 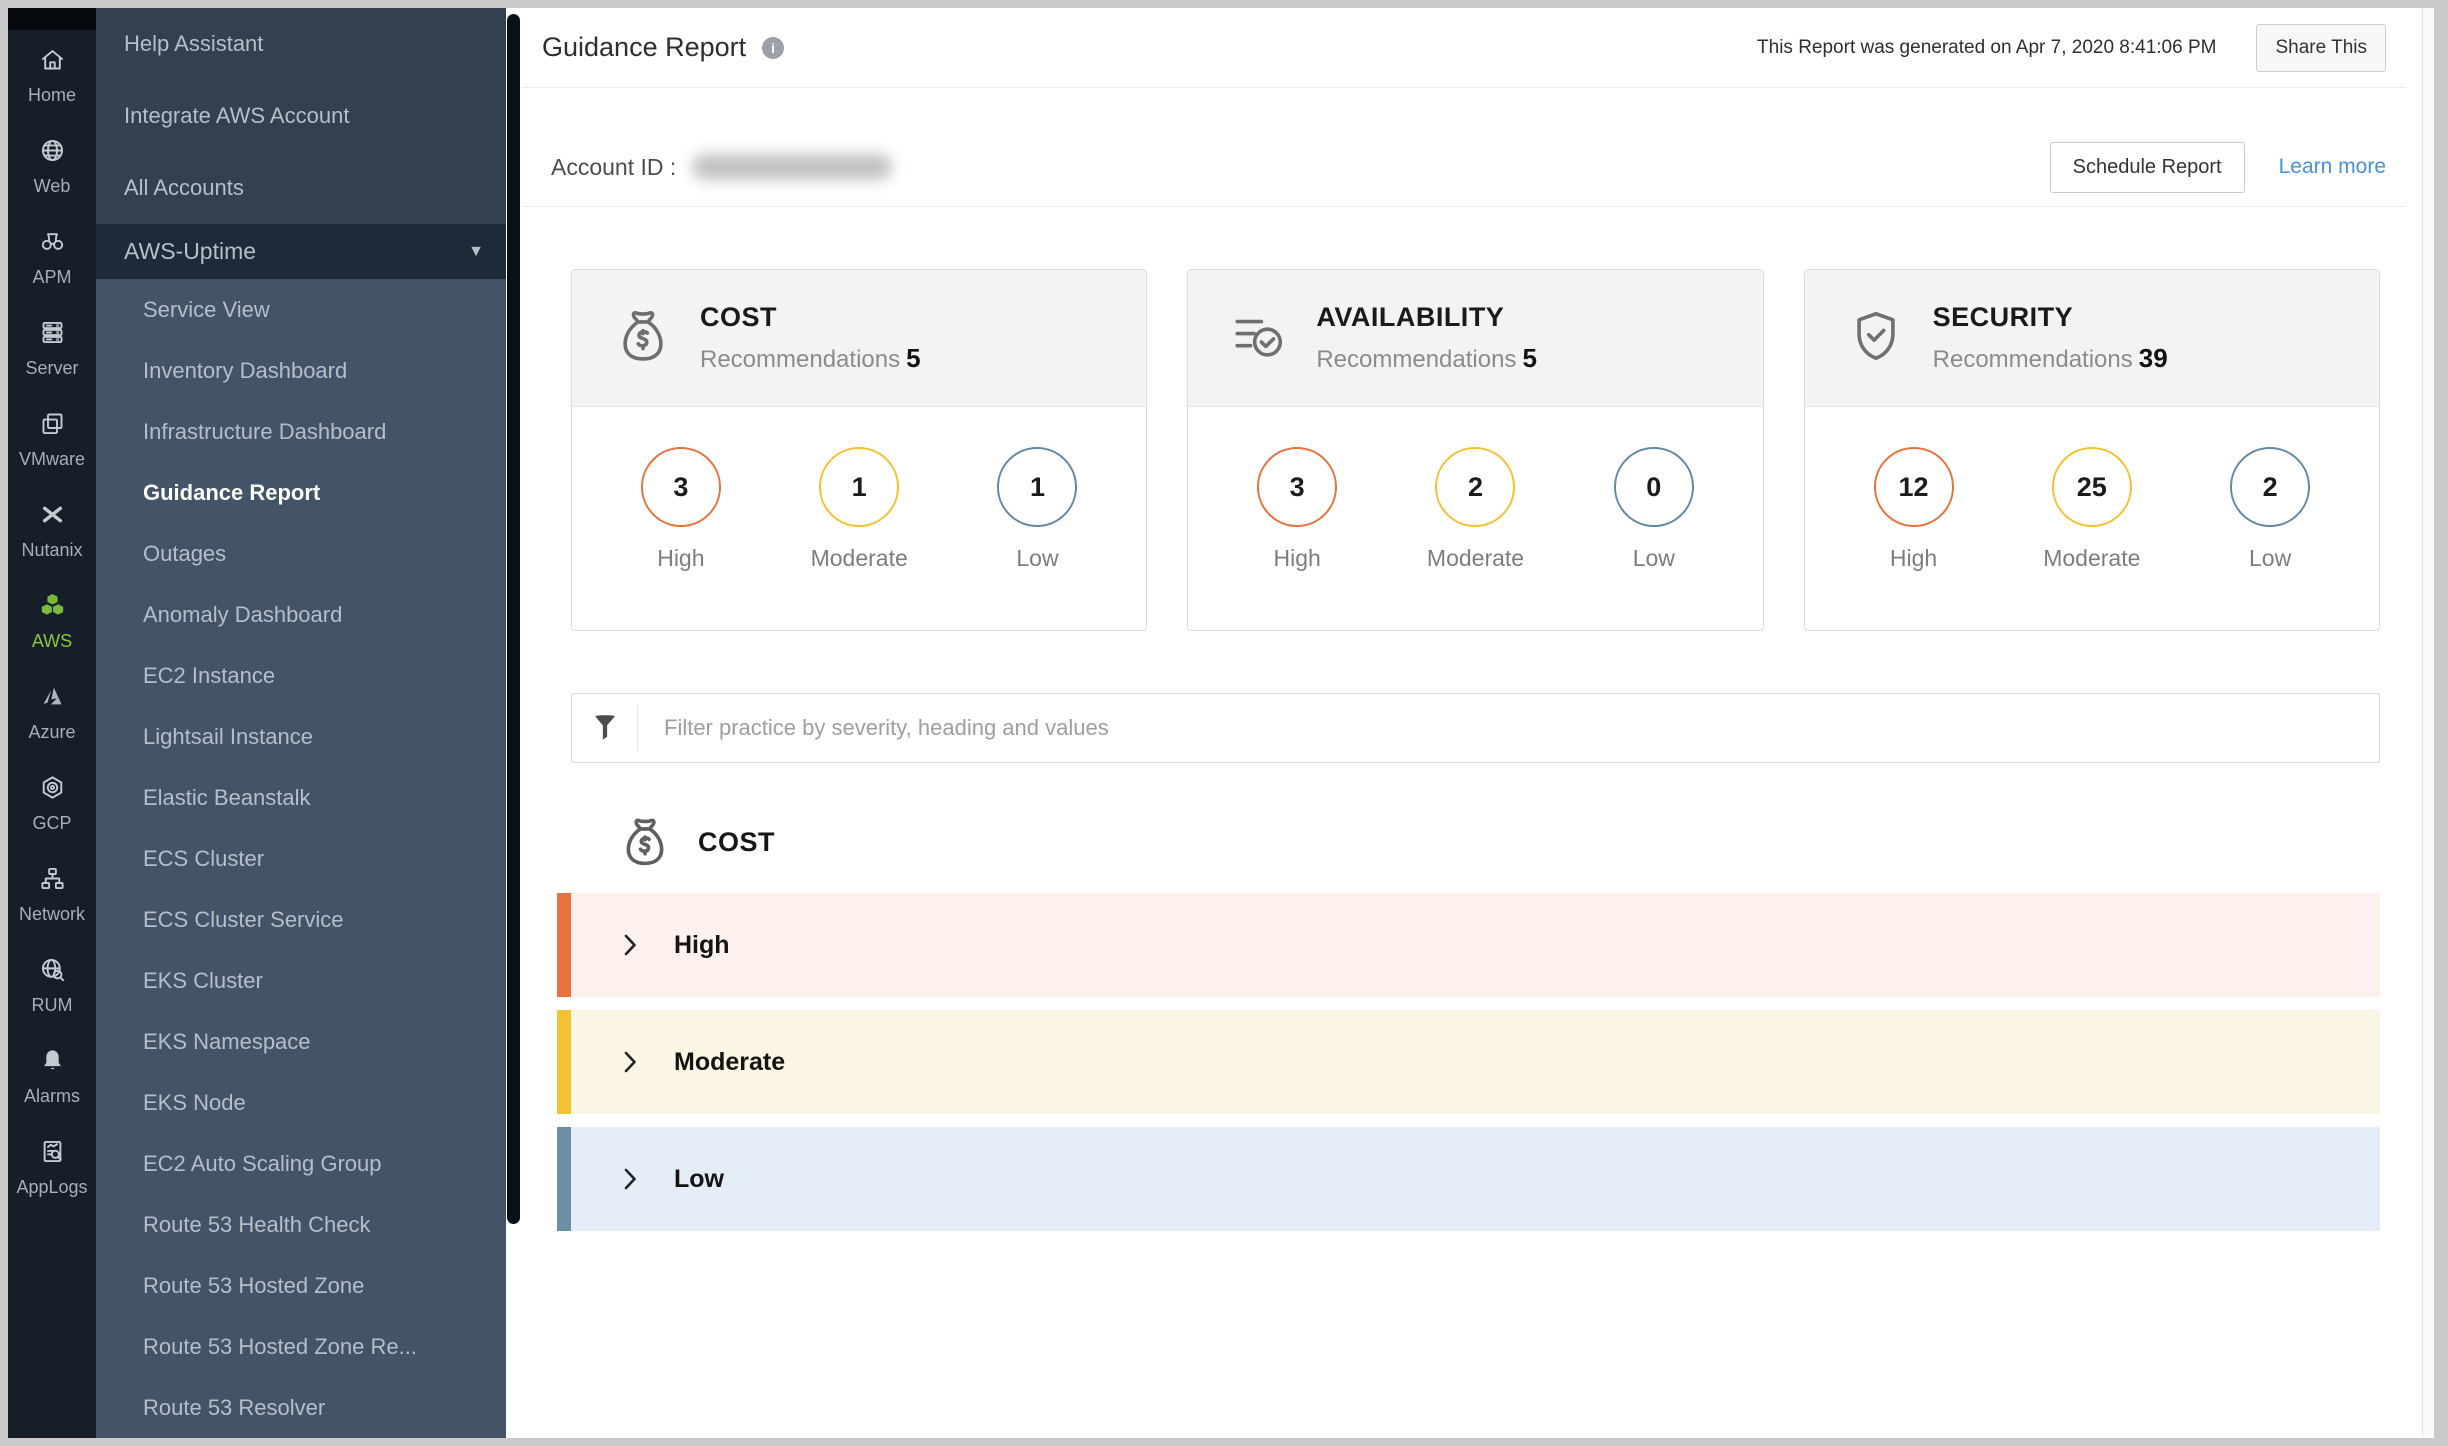 I want to click on rail-item-apm: APM, so click(x=52, y=257).